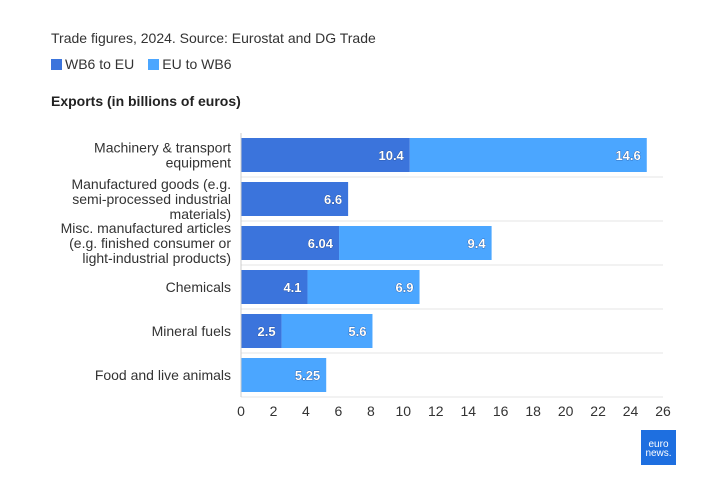  What do you see at coordinates (274, 411) in the screenshot?
I see `x-tick-label: 2` at bounding box center [274, 411].